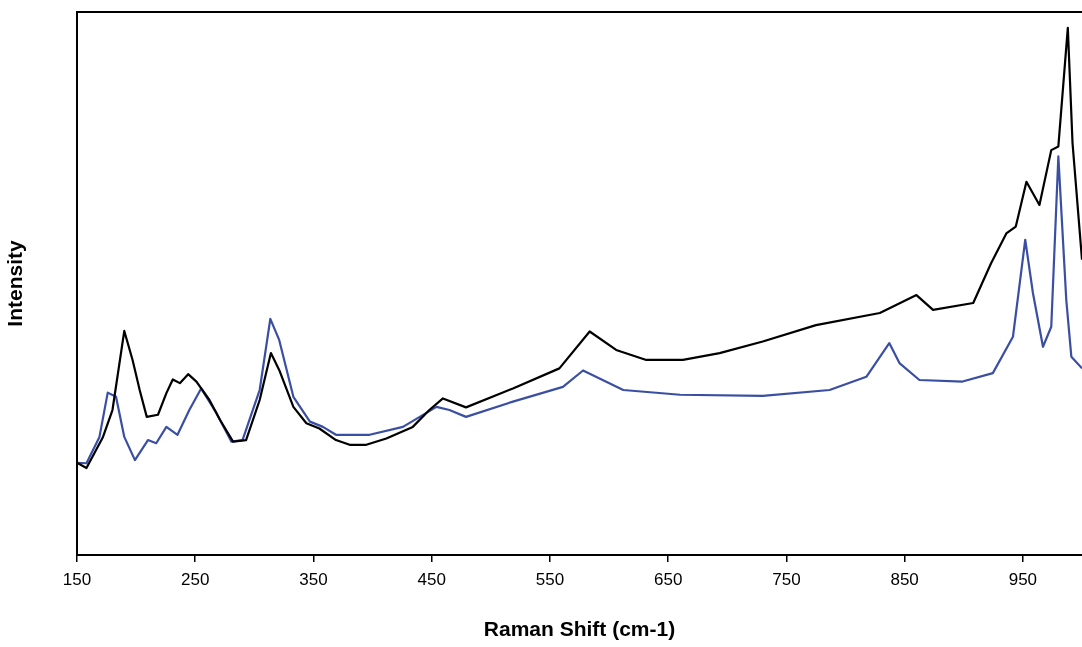 The image size is (1082, 647). What do you see at coordinates (786, 579) in the screenshot?
I see `x-tick-label: 750` at bounding box center [786, 579].